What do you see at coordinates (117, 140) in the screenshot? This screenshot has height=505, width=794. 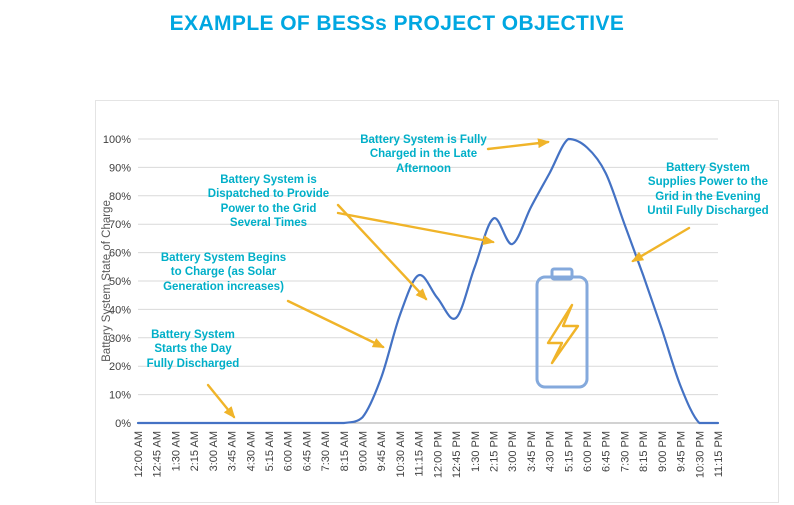 I see `y-tick-label: 100%` at bounding box center [117, 140].